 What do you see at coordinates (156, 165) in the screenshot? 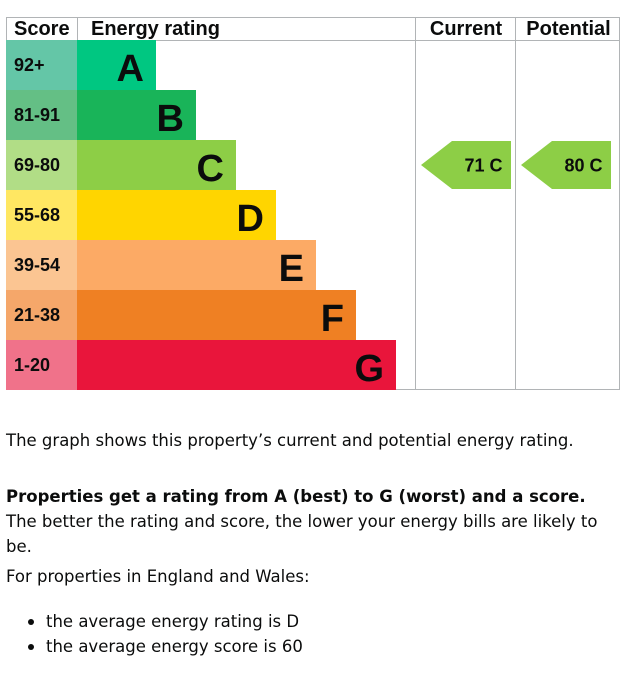
I see `rating-bar-c` at bounding box center [156, 165].